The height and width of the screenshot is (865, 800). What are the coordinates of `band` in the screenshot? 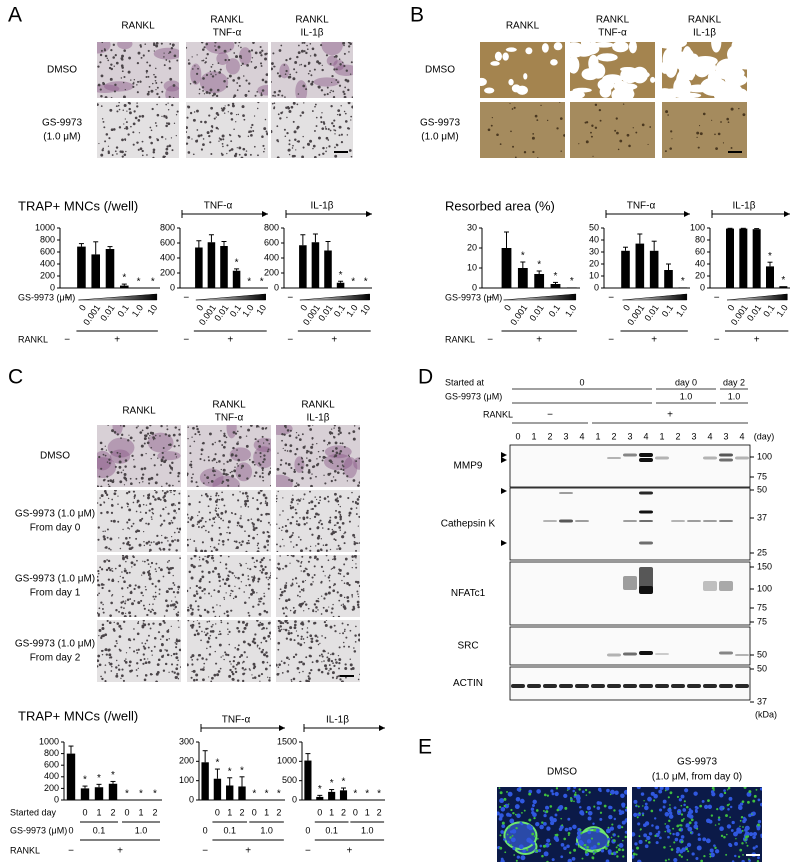 It's located at (646, 521).